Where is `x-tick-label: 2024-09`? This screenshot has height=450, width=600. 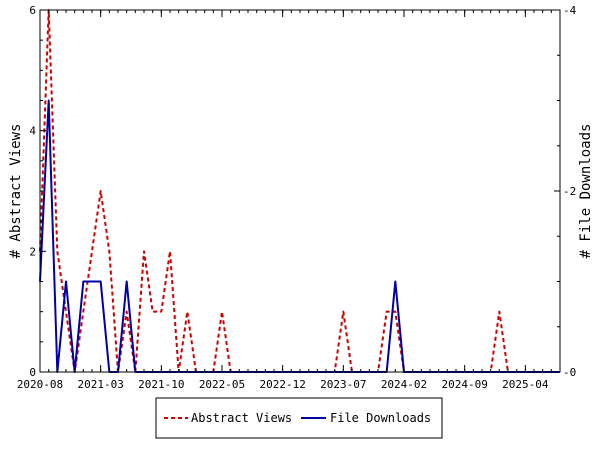 x-tick-label: 2024-09 is located at coordinates (464, 384).